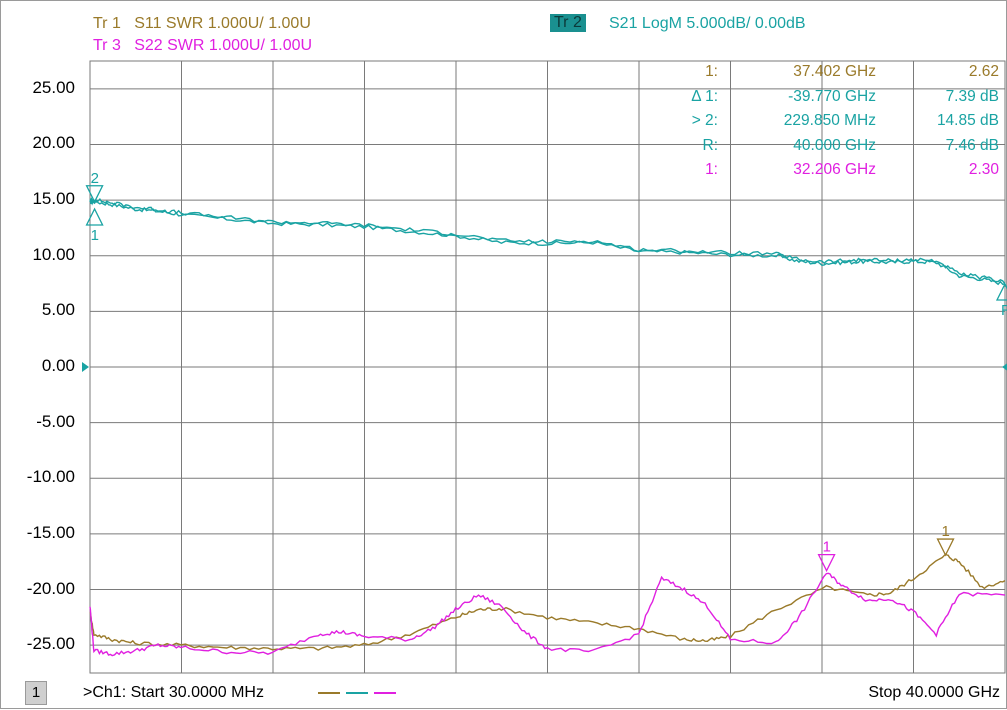 This screenshot has height=710, width=1007. I want to click on marker-value: 2.62, so click(983, 71).